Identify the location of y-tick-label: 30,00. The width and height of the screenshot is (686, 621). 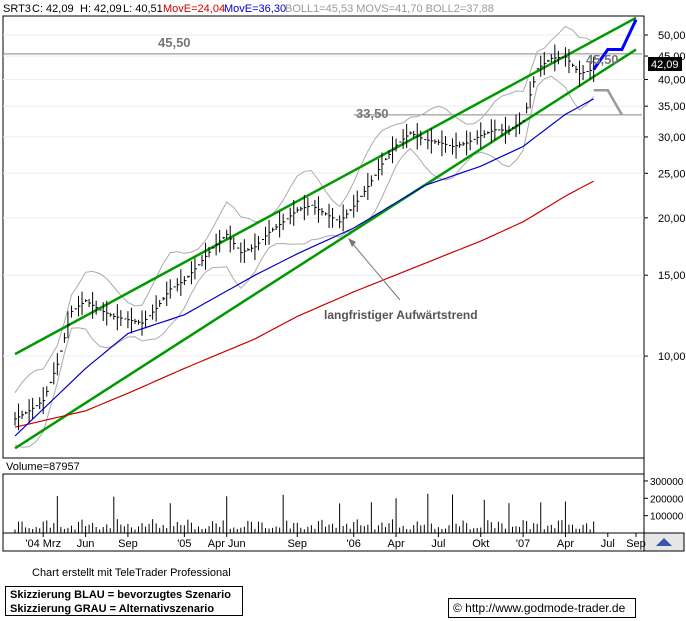
(672, 138).